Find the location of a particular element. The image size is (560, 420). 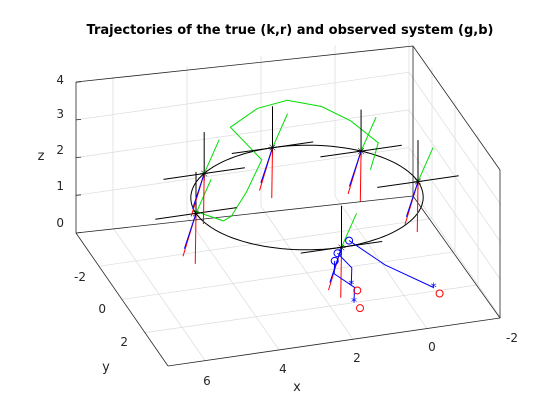

left-floor-edge is located at coordinates (244, 214).